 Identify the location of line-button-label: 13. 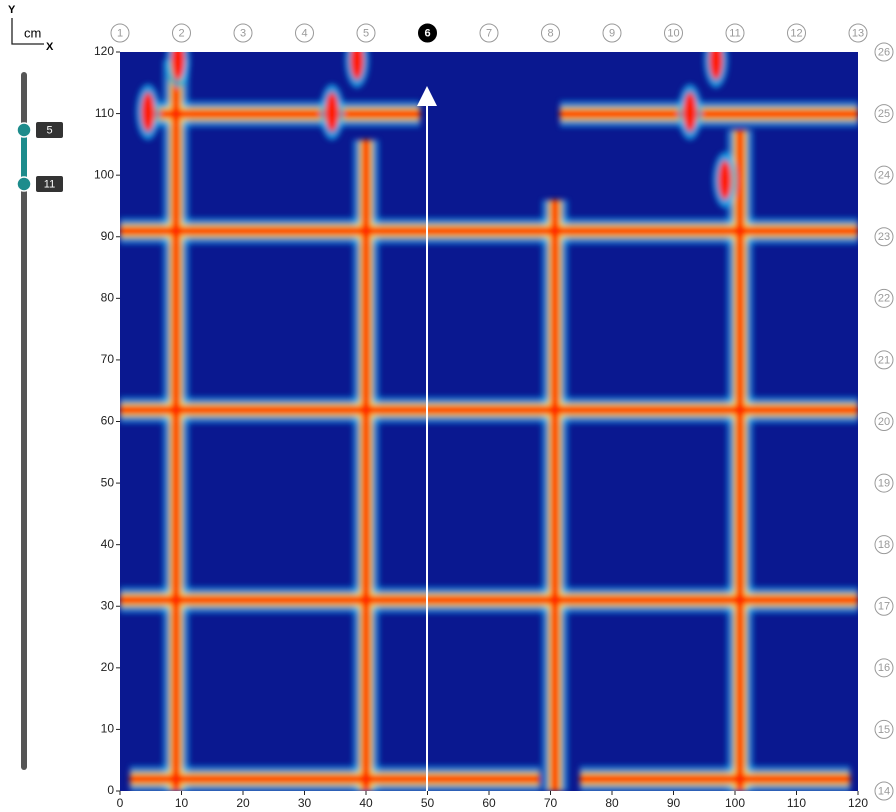
(858, 33).